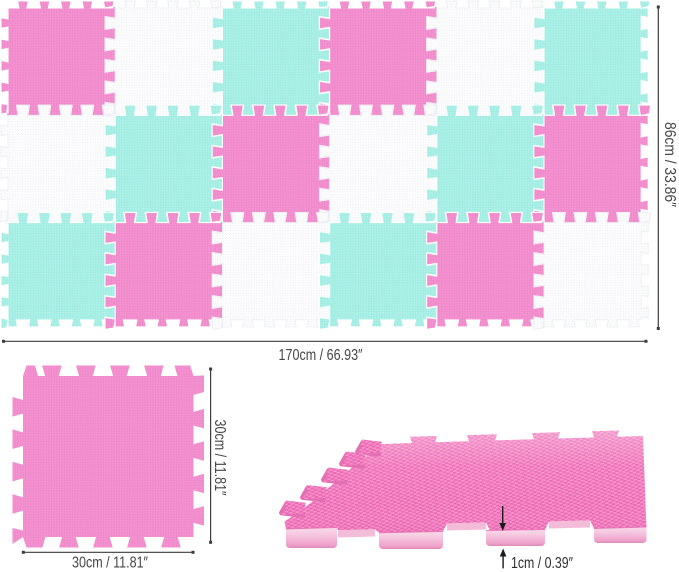  What do you see at coordinates (669, 164) in the screenshot?
I see `svg-text: 86cm / 33.86″` at bounding box center [669, 164].